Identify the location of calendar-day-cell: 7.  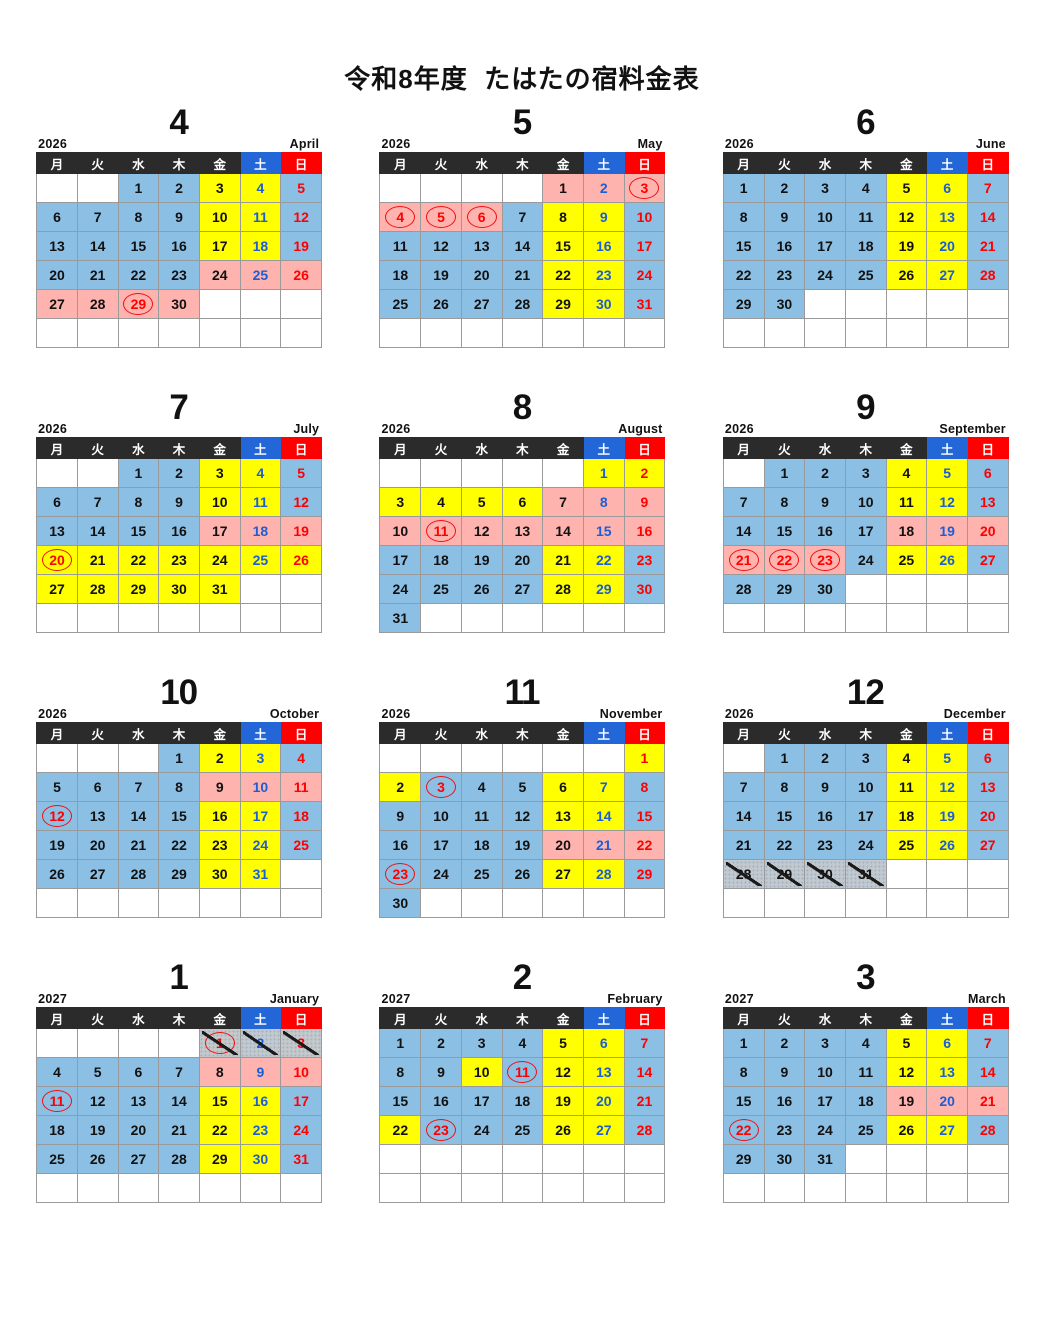
(563, 502).